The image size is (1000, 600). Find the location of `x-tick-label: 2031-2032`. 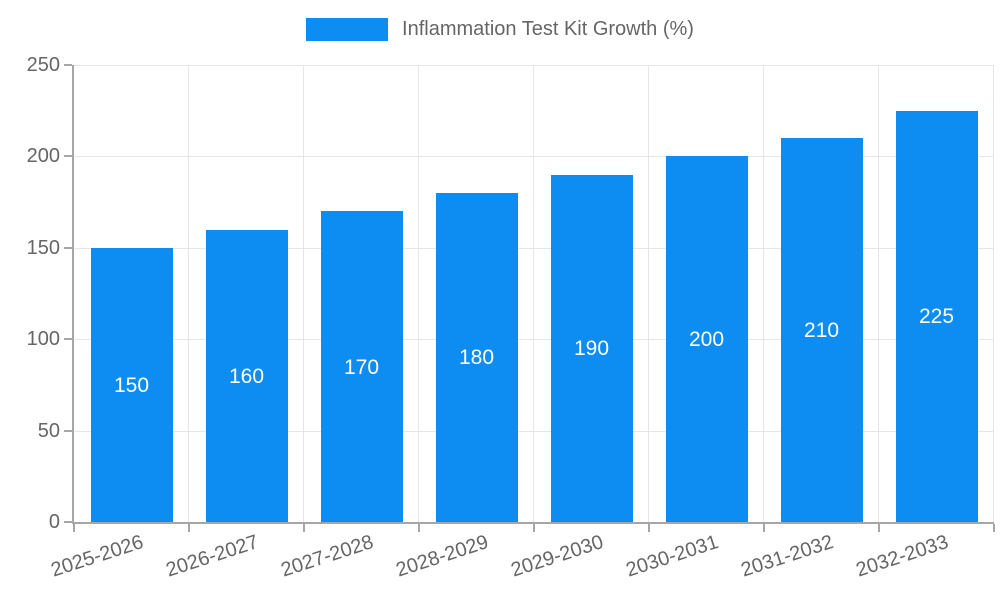

x-tick-label: 2031-2032 is located at coordinates (787, 556).